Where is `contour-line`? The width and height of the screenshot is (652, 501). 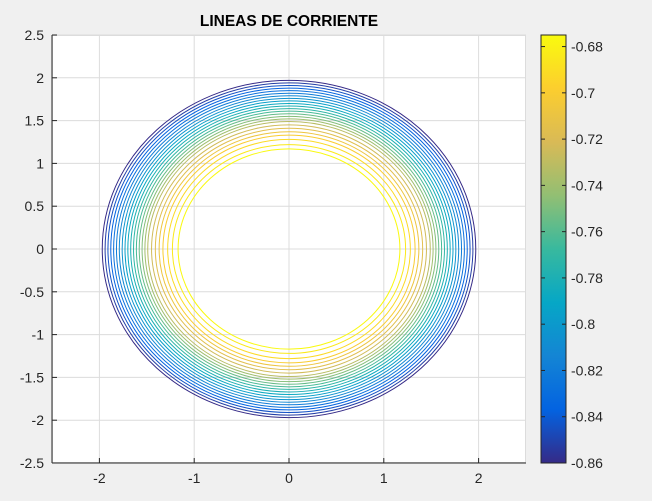
contour-line is located at coordinates (289, 249).